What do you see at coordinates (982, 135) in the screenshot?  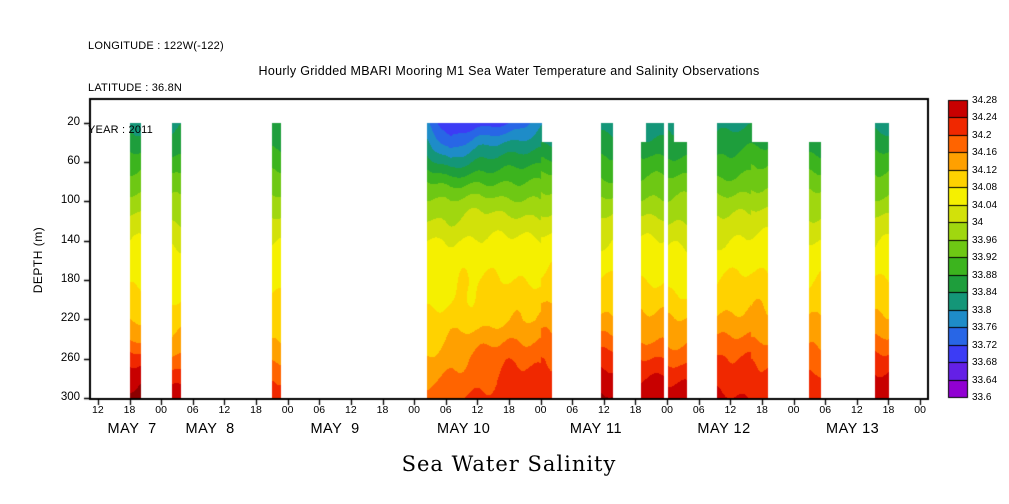 I see `colorbar-tick-label: 34.2` at bounding box center [982, 135].